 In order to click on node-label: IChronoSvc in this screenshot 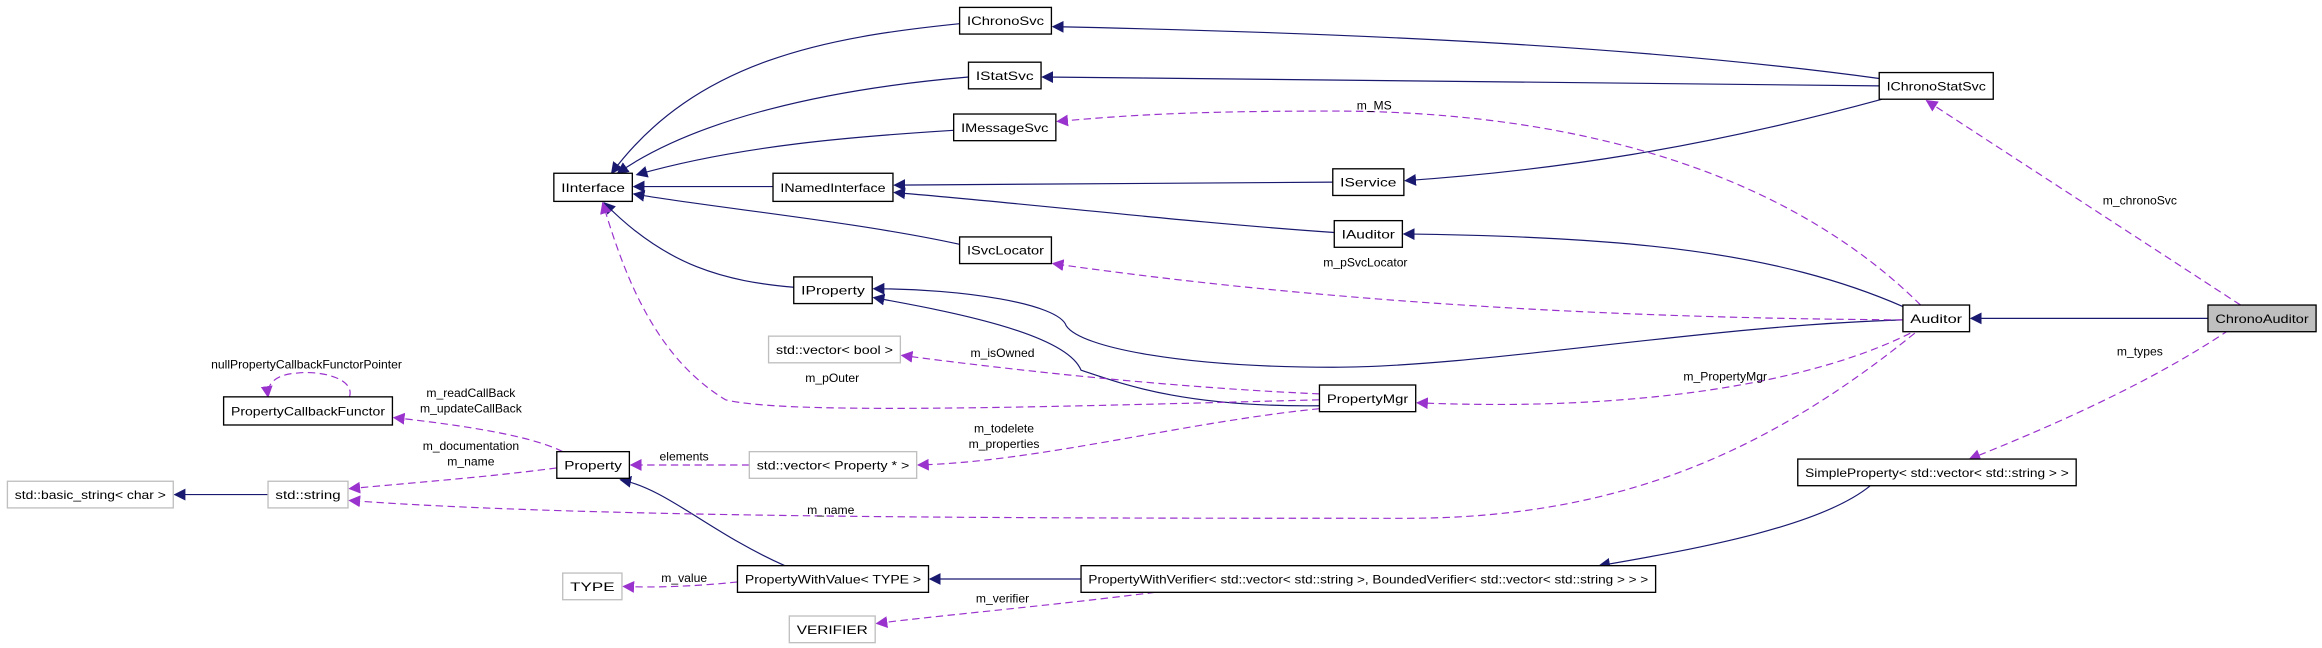, I will do `click(1005, 21)`.